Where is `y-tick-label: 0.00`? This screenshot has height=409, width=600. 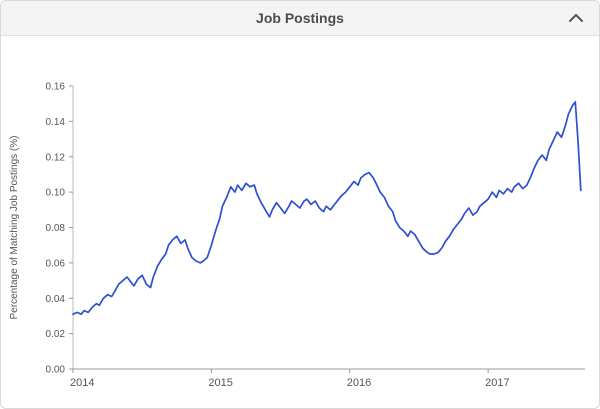 y-tick-label: 0.00 is located at coordinates (56, 370).